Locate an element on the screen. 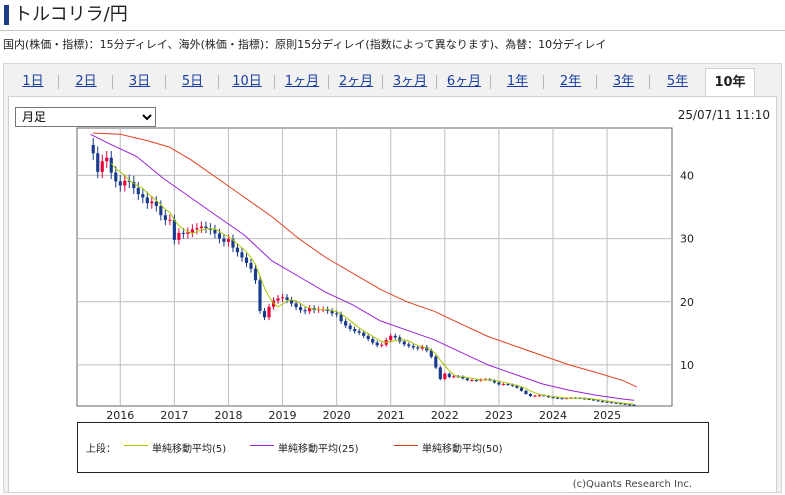  tab-6: 1ヶ月 is located at coordinates (302, 81).